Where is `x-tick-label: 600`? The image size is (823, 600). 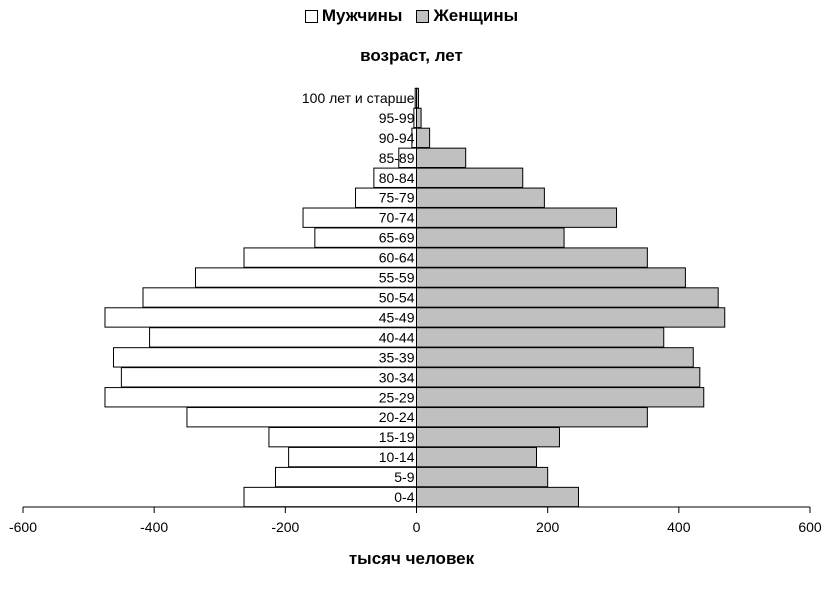
x-tick-label: 600 is located at coordinates (810, 527).